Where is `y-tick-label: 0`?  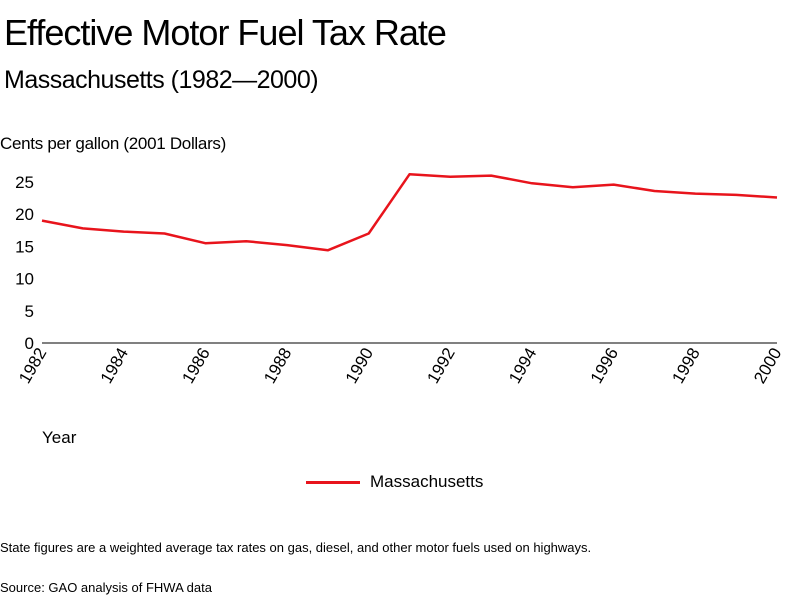
y-tick-label: 0 is located at coordinates (29, 343).